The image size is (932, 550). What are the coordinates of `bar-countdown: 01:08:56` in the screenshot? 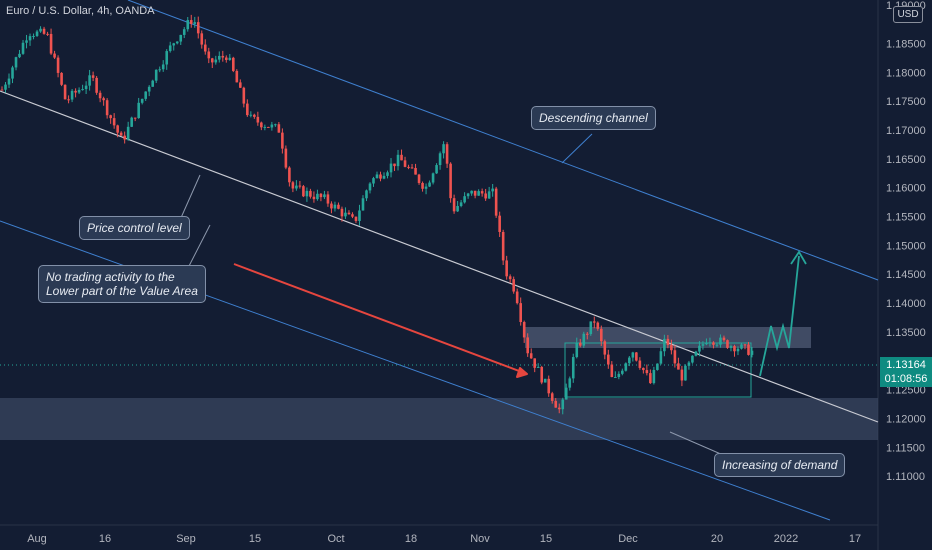 It's located at (906, 379).